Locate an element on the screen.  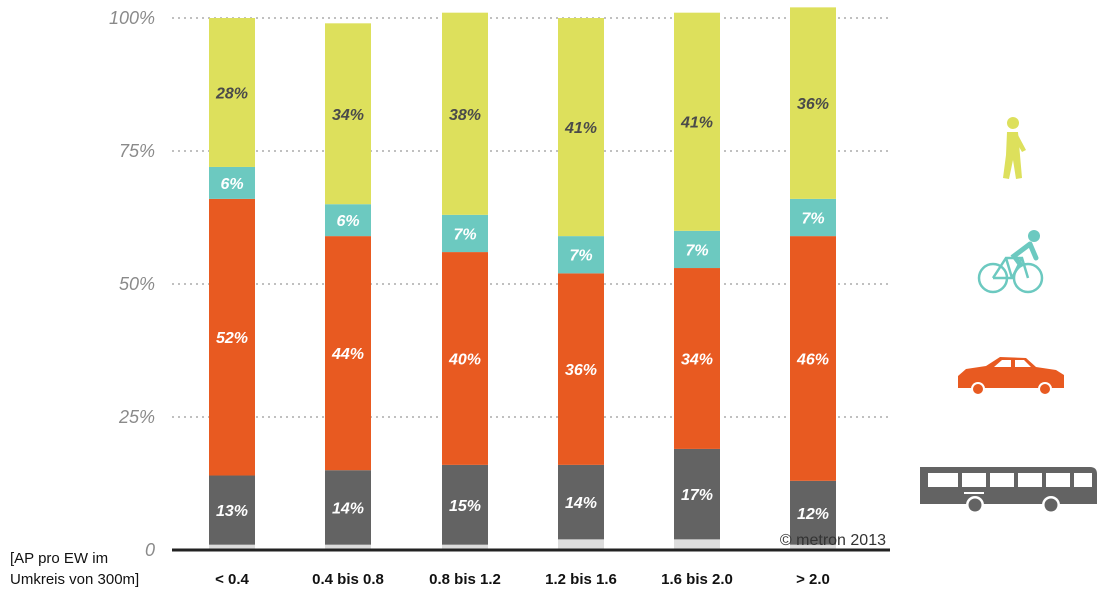
data-label-car: 36% is located at coordinates (581, 370).